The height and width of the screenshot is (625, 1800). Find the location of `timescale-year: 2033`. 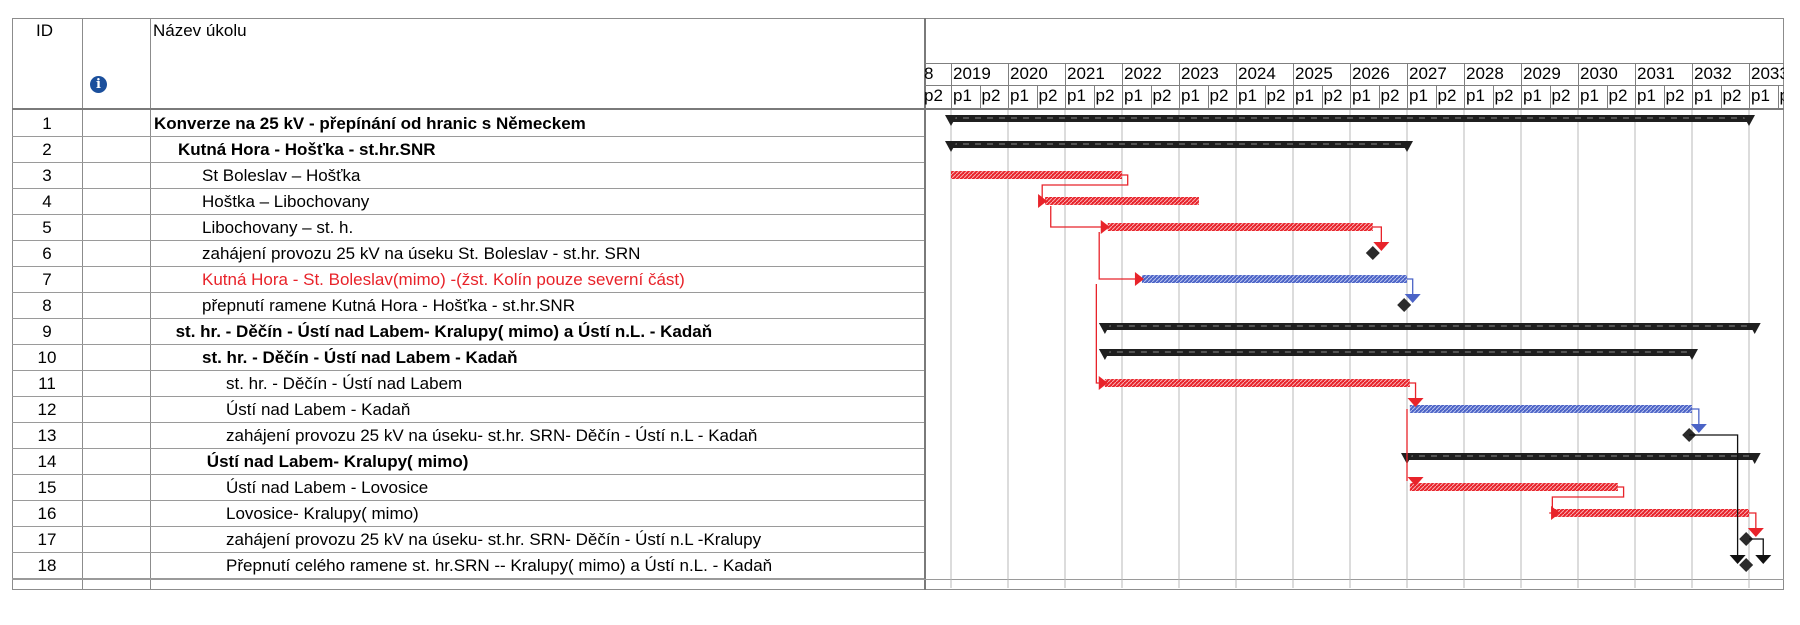

timescale-year: 2033 is located at coordinates (1767, 73).